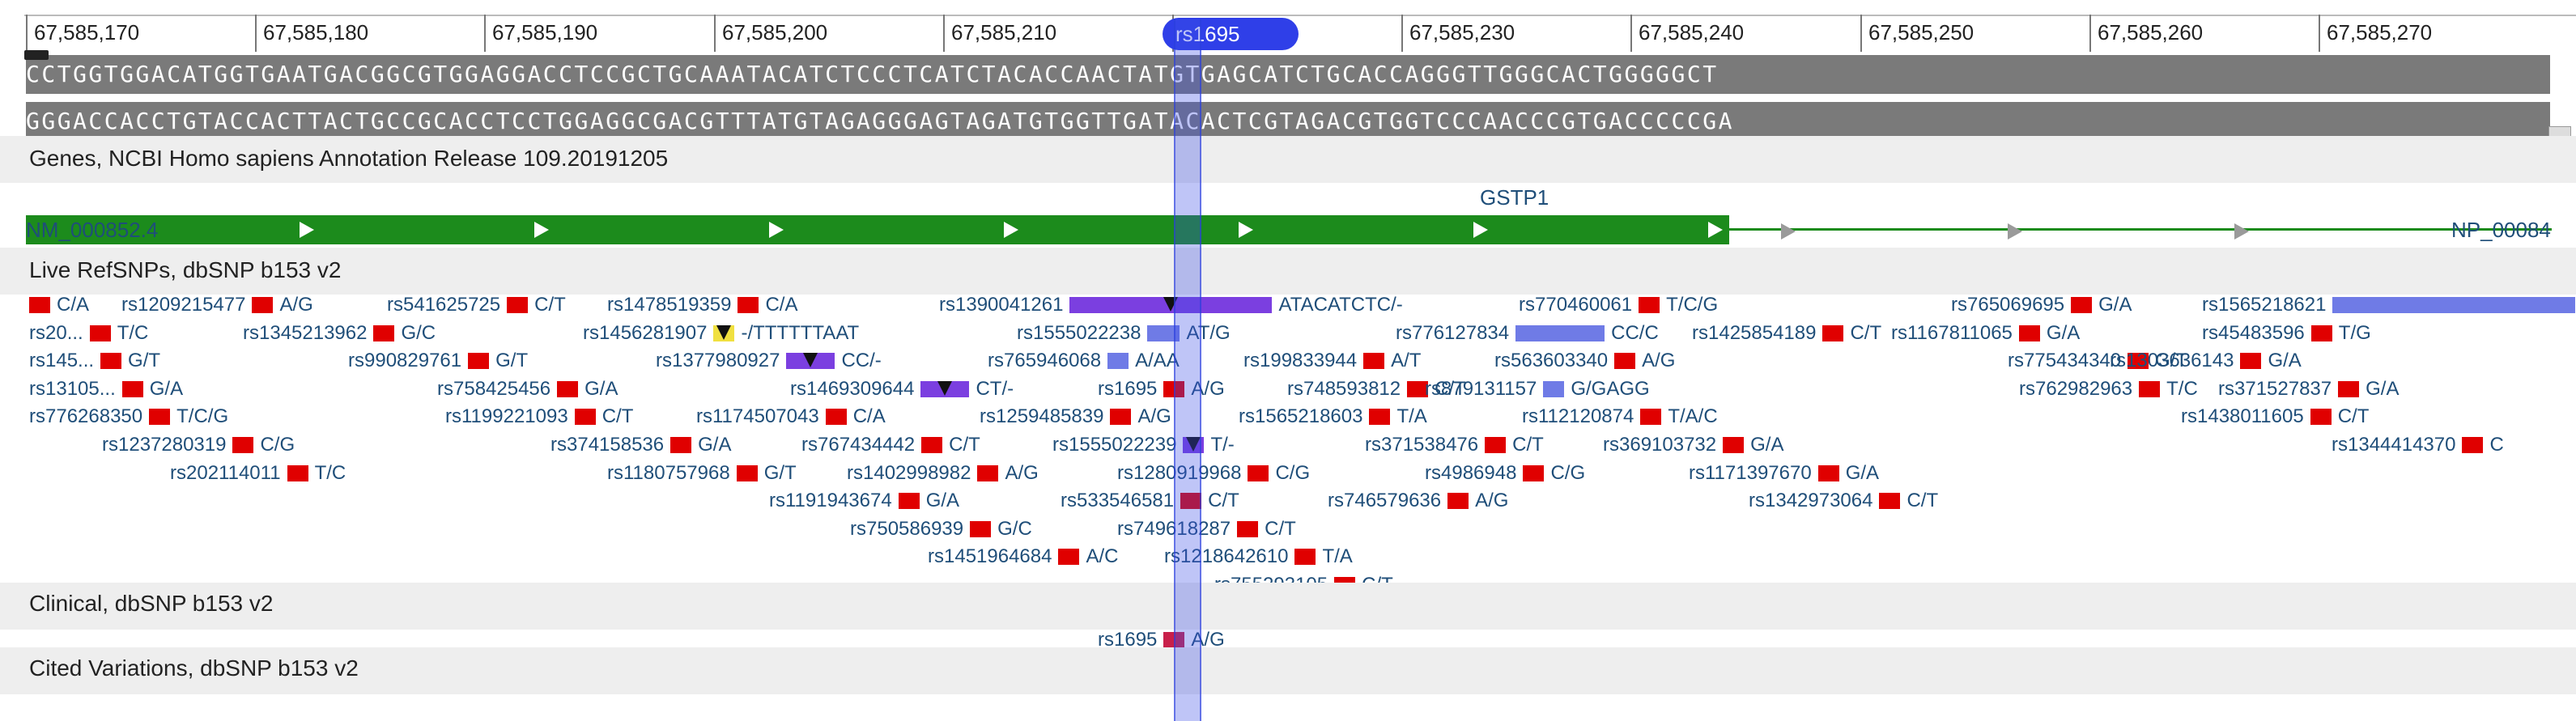  I want to click on variant-id: rs990829761, so click(405, 360).